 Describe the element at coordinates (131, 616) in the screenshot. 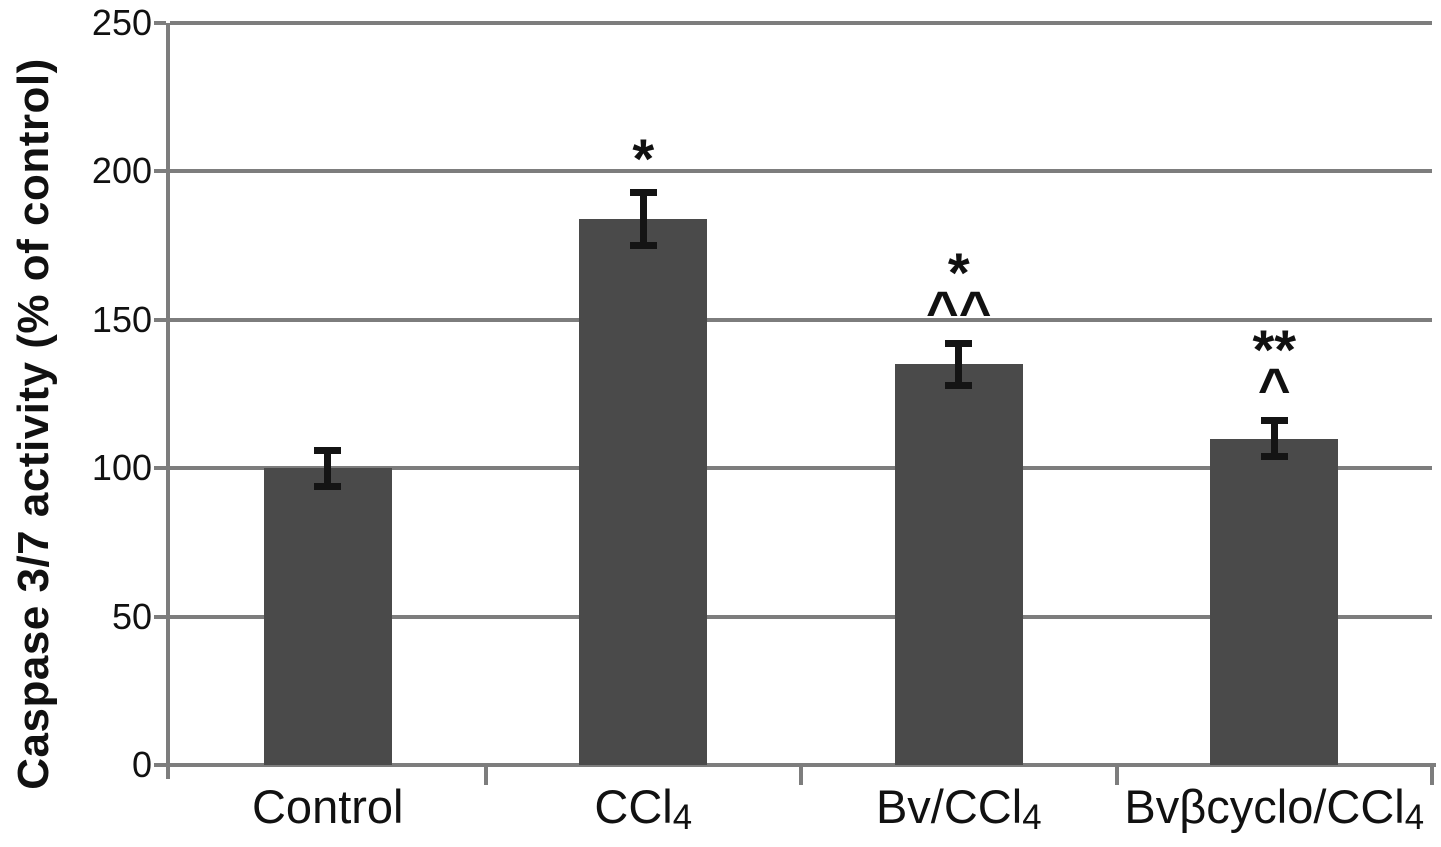

I see `y-tick-label: 50` at that location.